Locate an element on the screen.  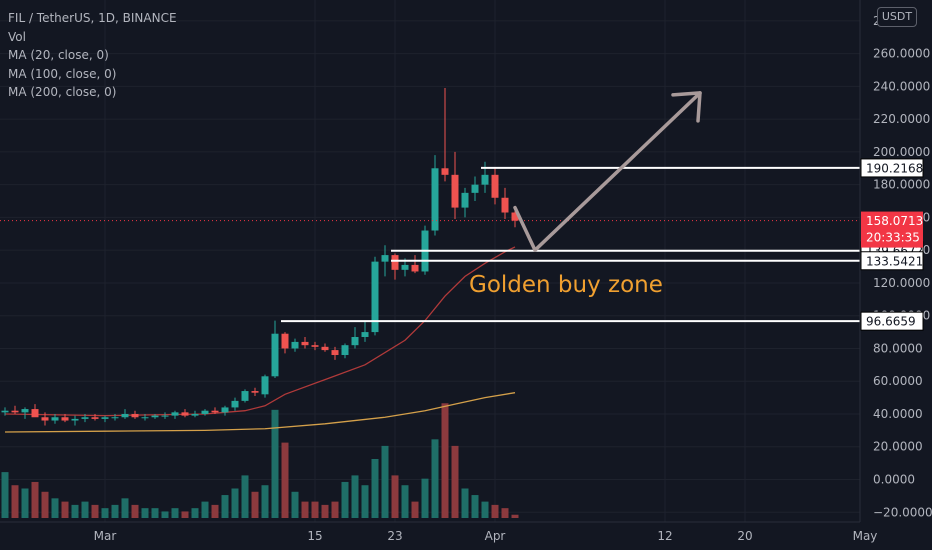
price-axis-background is located at coordinates (896, 275).